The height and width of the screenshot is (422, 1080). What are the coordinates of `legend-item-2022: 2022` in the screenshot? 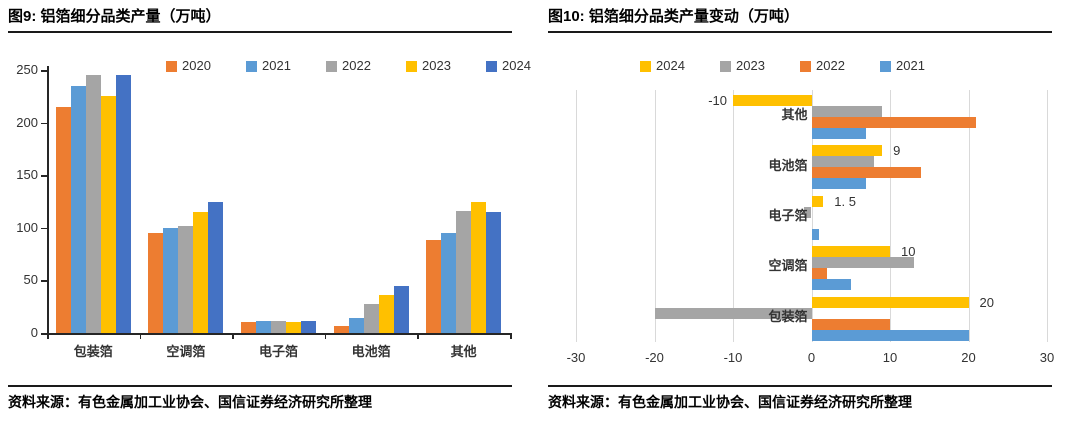 It's located at (822, 66).